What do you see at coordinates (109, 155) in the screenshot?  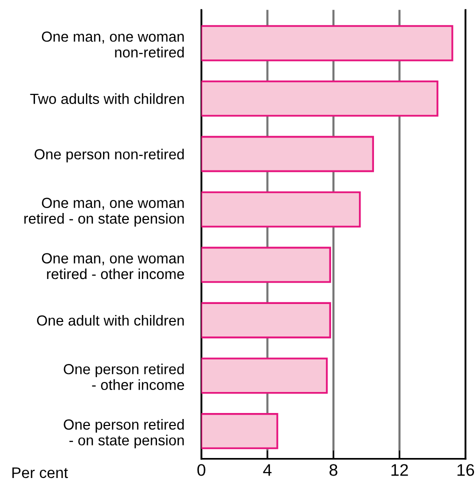 I see `y-tick-label: One person non-retired` at bounding box center [109, 155].